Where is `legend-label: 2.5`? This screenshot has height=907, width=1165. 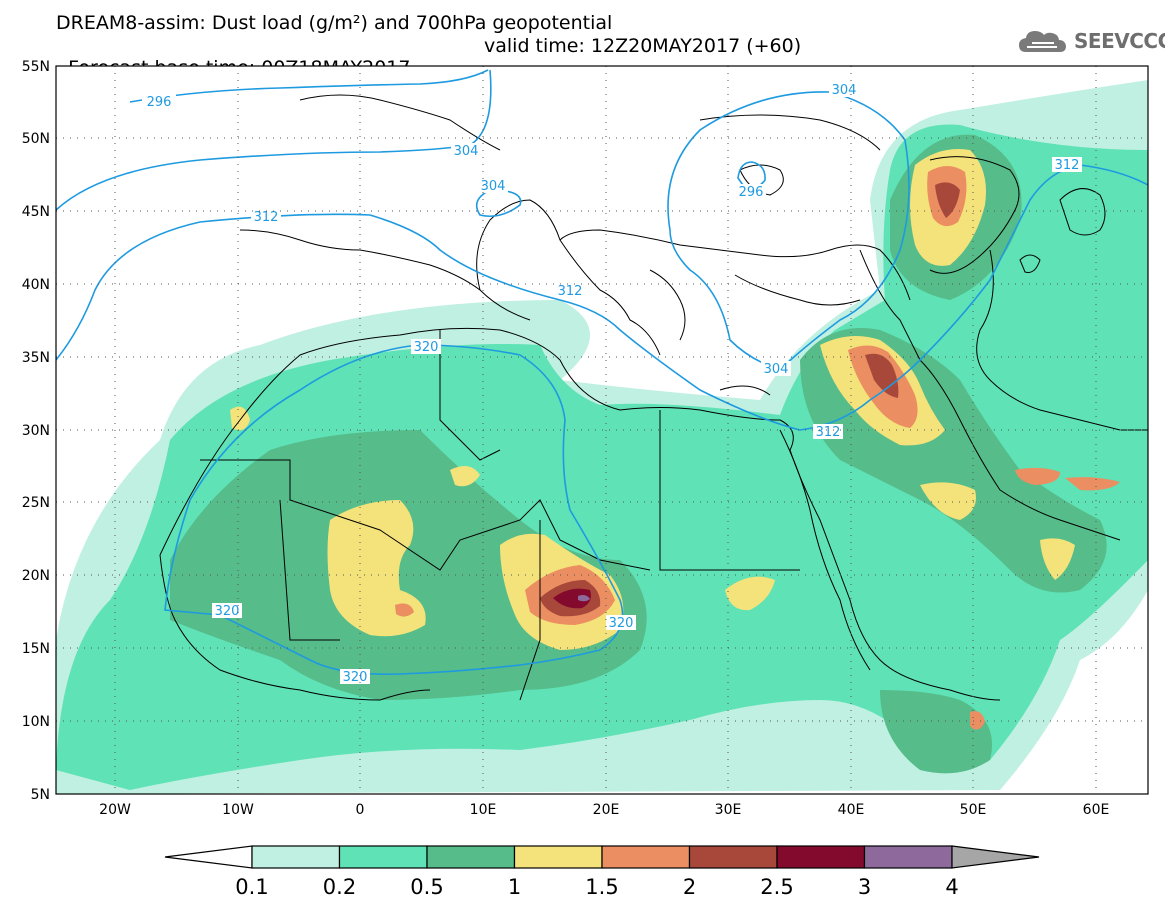
legend-label: 2.5 is located at coordinates (776, 887).